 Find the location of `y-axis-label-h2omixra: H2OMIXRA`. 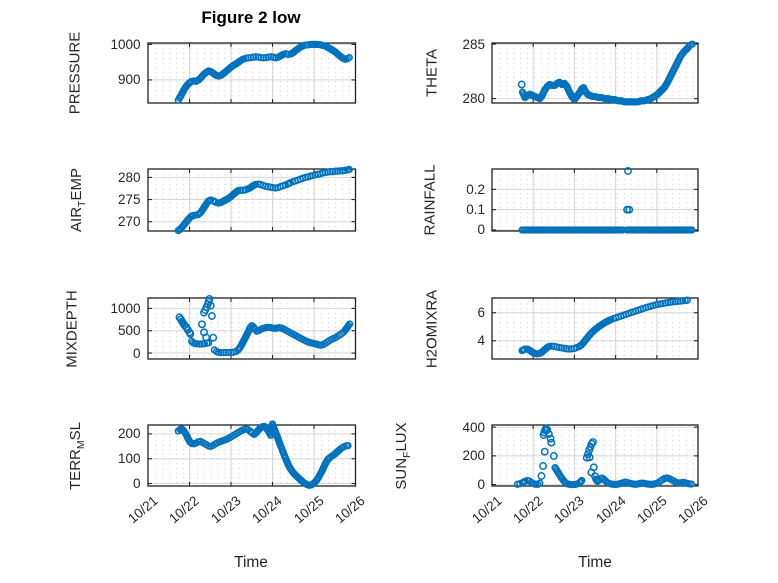

y-axis-label-h2omixra: H2OMIXRA is located at coordinates (432, 328).